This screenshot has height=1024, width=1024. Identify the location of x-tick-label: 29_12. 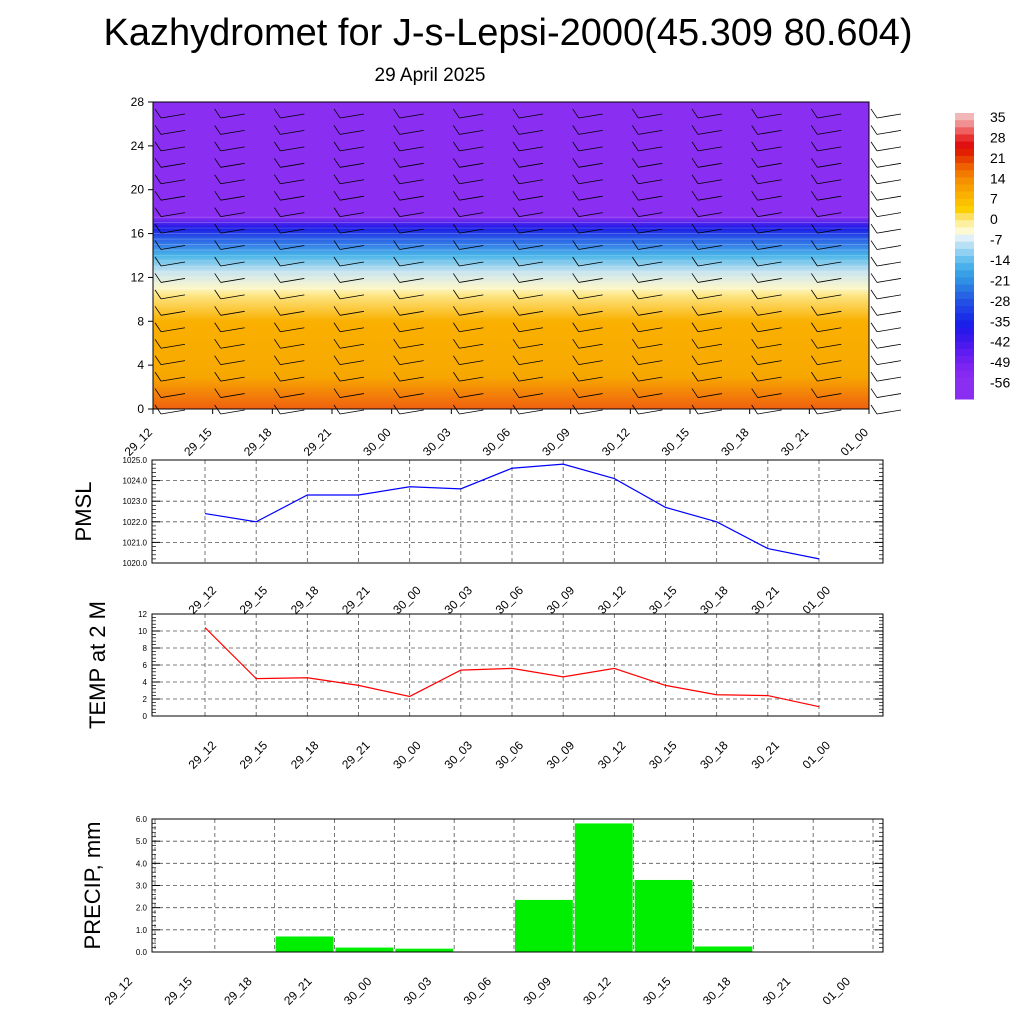
(203, 755).